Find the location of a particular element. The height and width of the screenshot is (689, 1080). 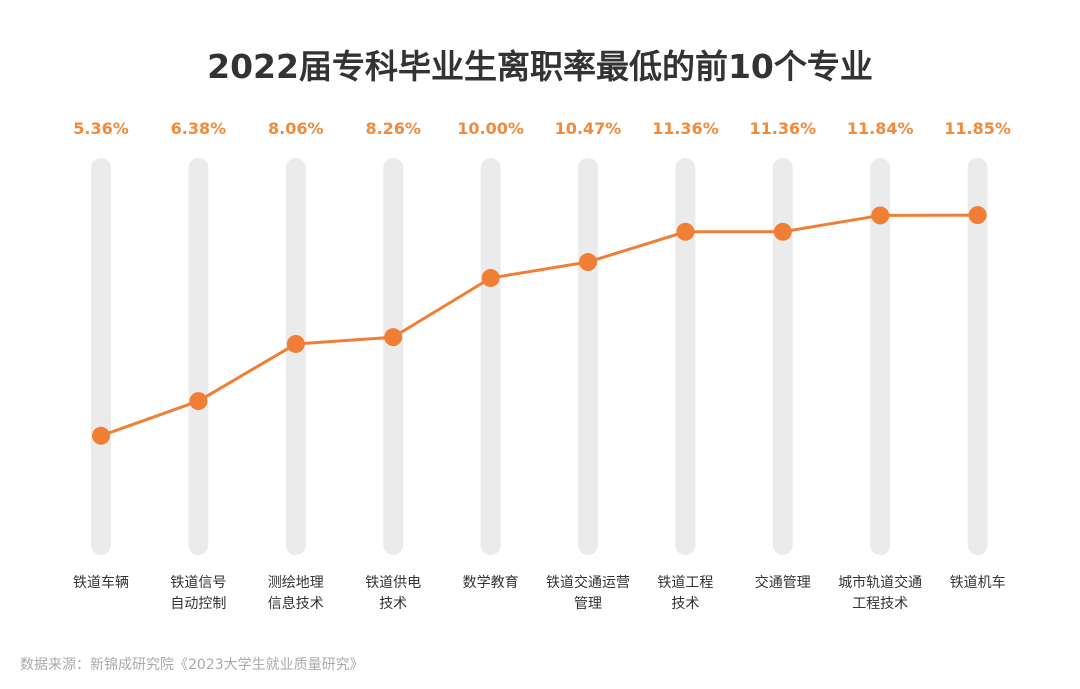

category-label: 信息技术 is located at coordinates (296, 603).